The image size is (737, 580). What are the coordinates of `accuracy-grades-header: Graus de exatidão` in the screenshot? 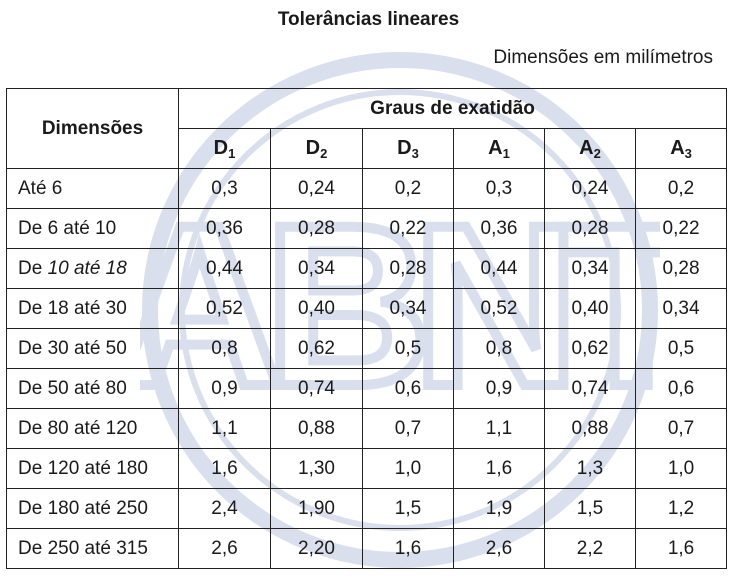 It's located at (452, 108).